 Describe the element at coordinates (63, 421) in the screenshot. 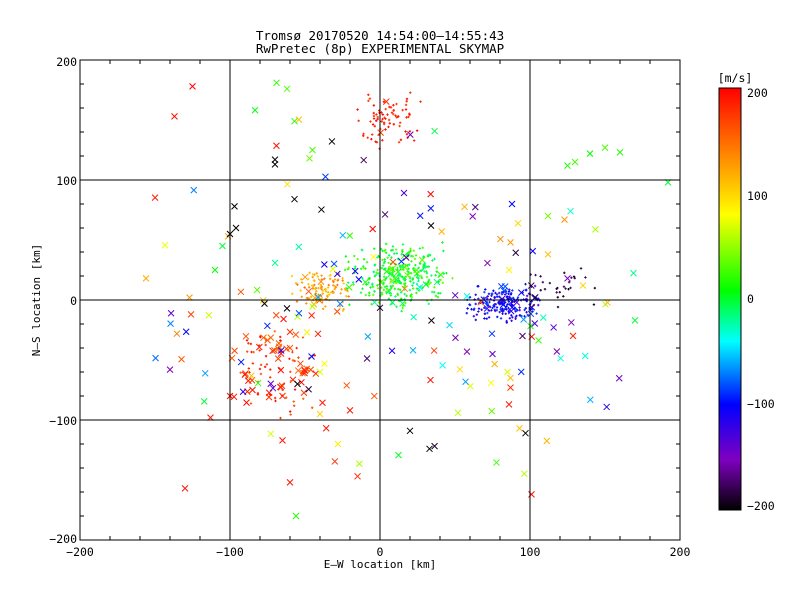

I see `y-tick-label: −100` at that location.